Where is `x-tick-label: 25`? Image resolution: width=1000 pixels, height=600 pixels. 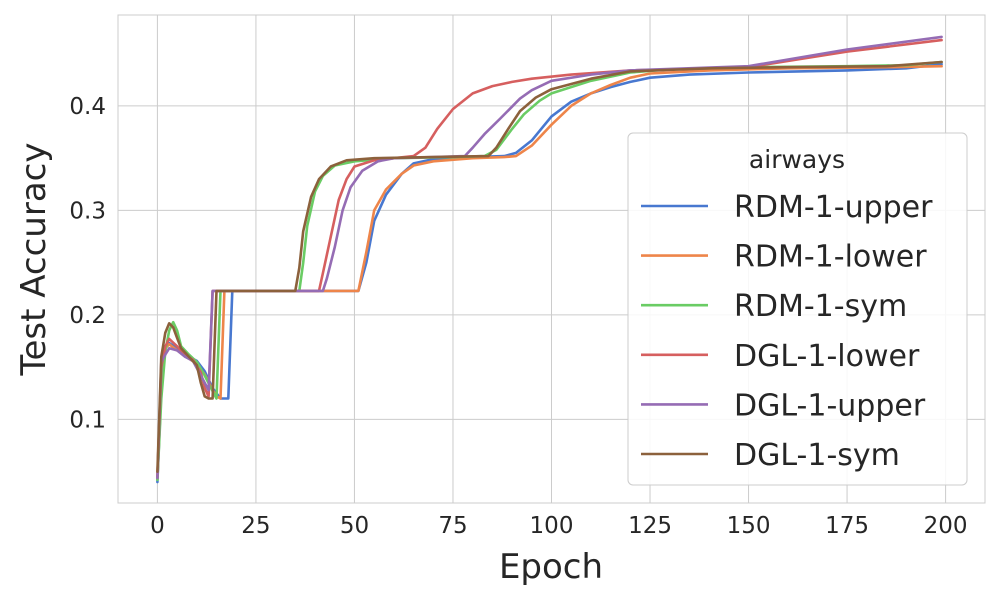
x-tick-label: 25 is located at coordinates (255, 526).